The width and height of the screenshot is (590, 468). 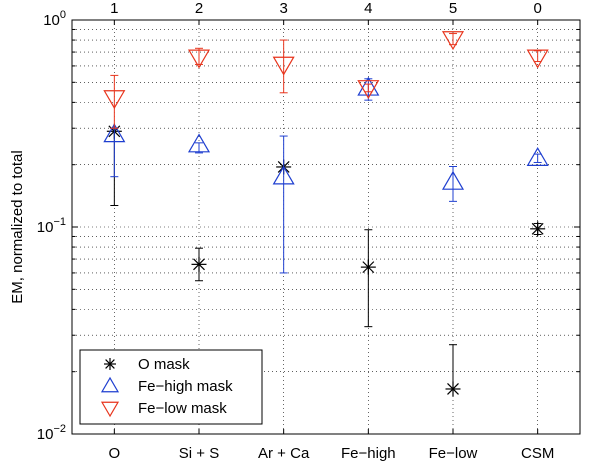 What do you see at coordinates (453, 8) in the screenshot?
I see `x-top-tick-label: 5` at bounding box center [453, 8].